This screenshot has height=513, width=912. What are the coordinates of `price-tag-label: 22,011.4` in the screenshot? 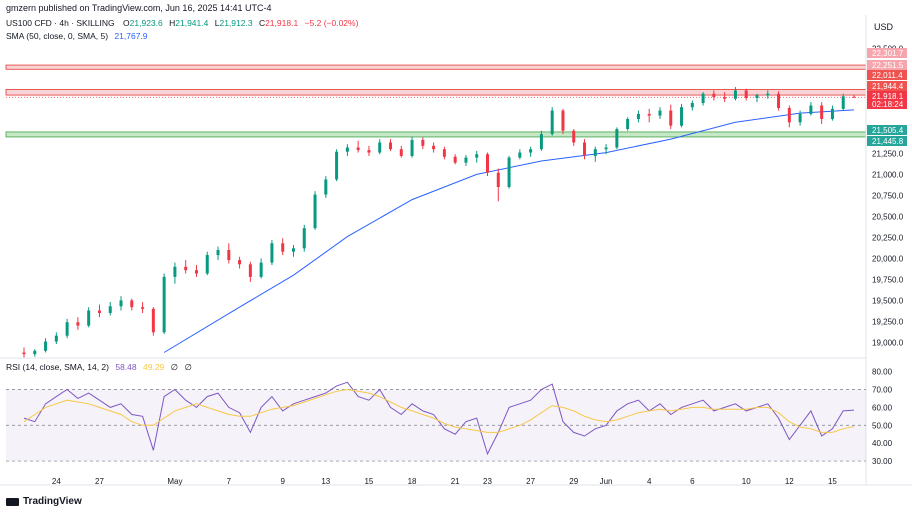 It's located at (887, 75).